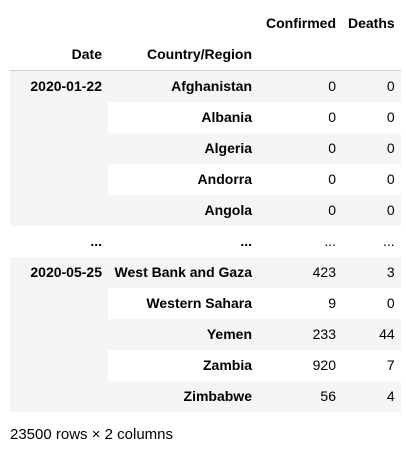  Describe the element at coordinates (301, 23) in the screenshot. I see `column-header-confirmed: Confirmed` at that location.